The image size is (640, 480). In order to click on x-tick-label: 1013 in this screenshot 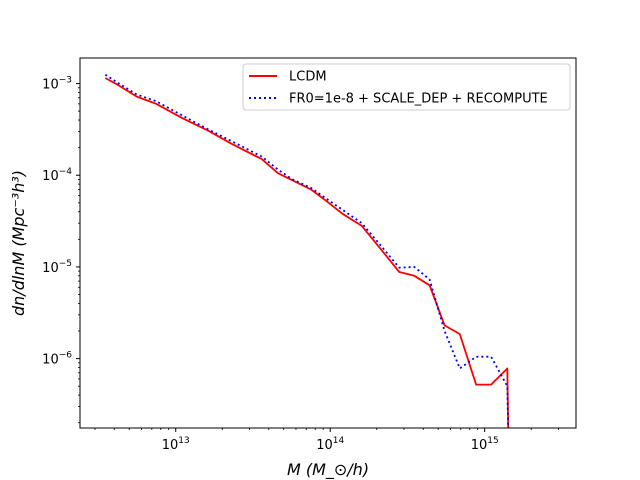, I will do `click(176, 444)`.